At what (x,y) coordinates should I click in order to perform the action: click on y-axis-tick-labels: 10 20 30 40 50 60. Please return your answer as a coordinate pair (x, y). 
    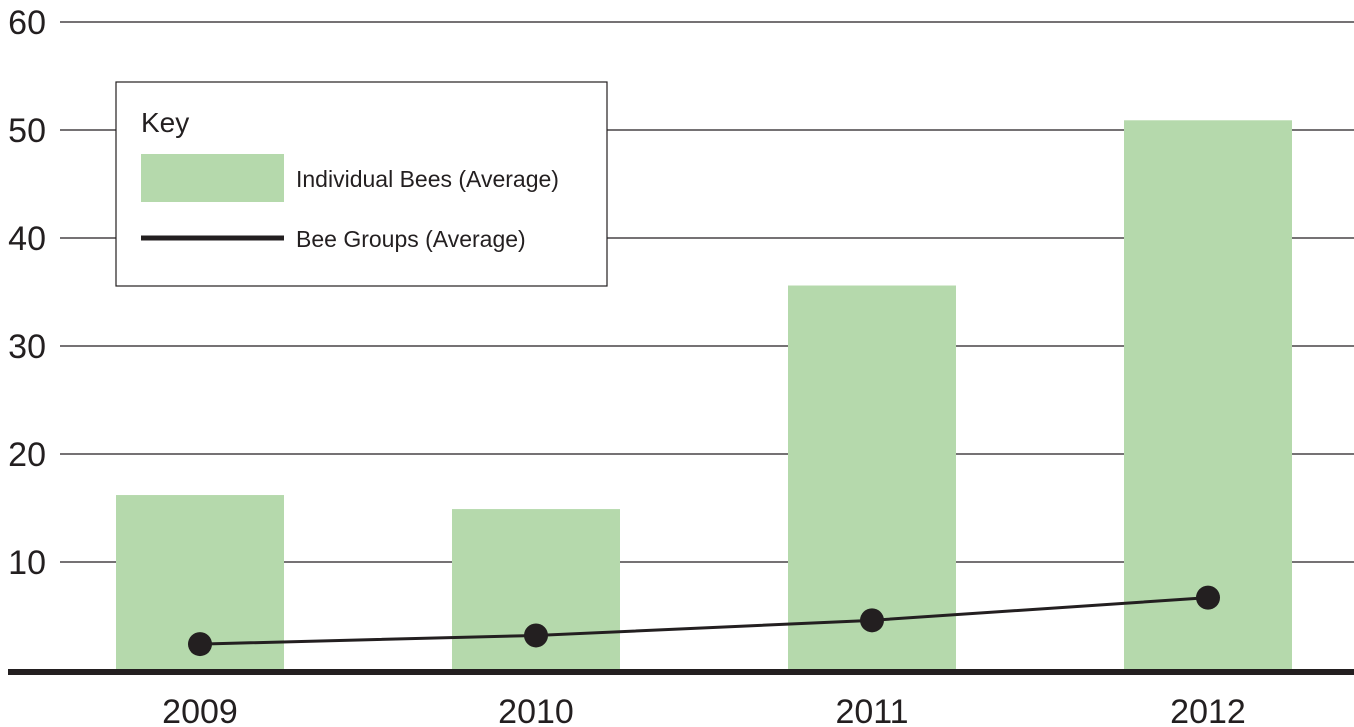
    Looking at the image, I should click on (27, 293).